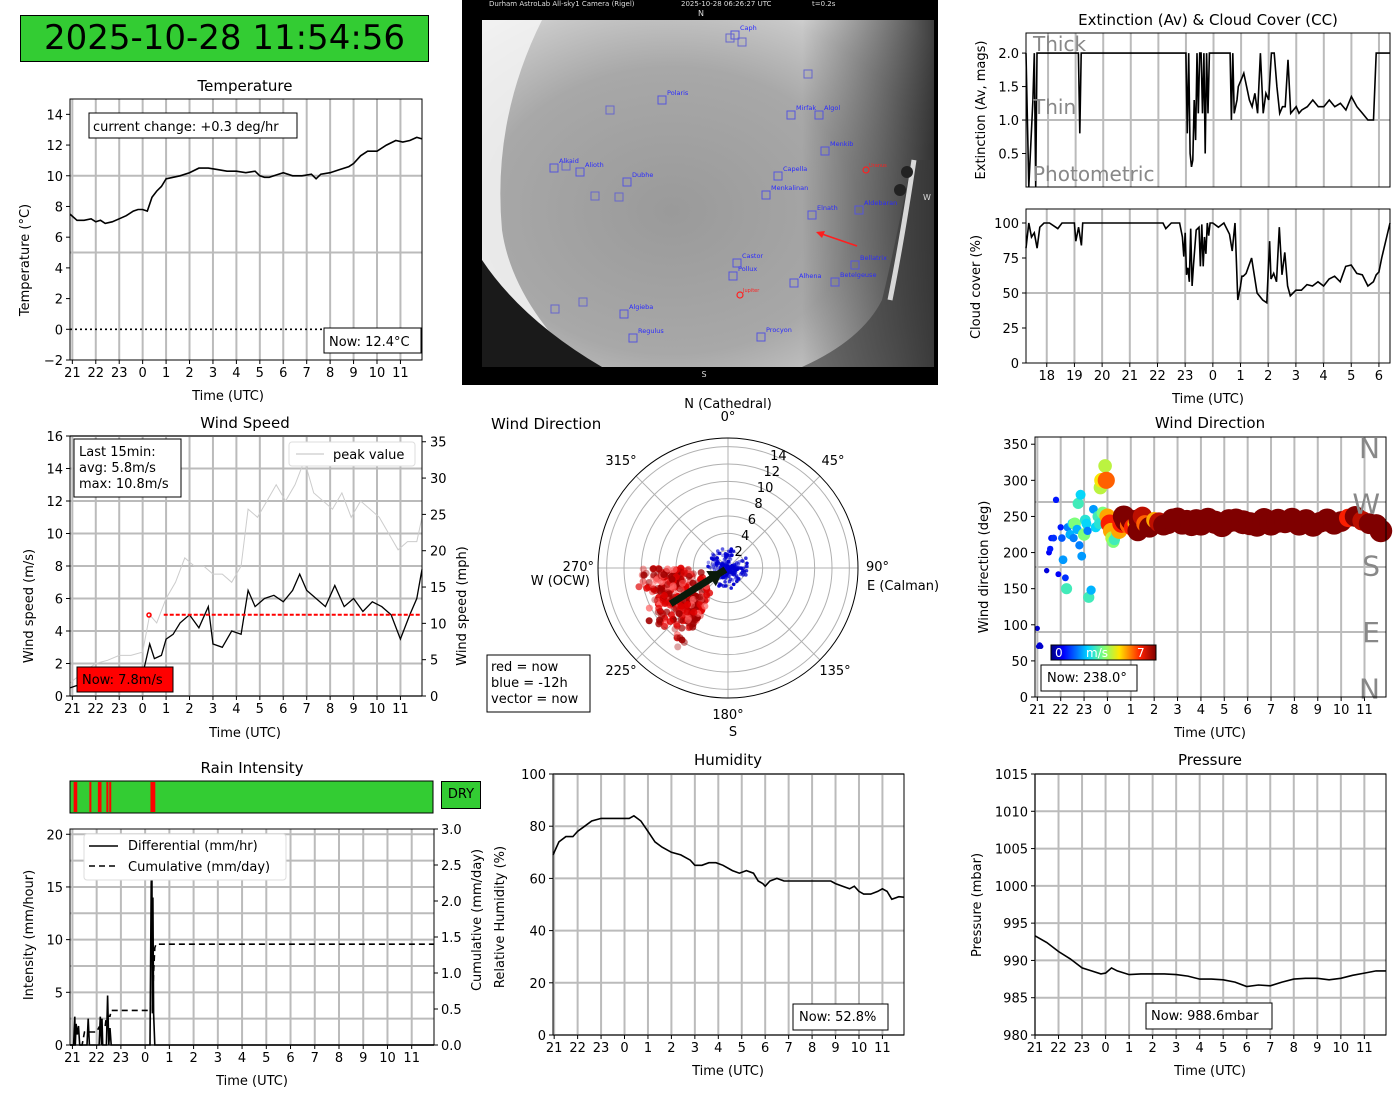  I want to click on y-tick-label-right: 0, so click(434, 697).